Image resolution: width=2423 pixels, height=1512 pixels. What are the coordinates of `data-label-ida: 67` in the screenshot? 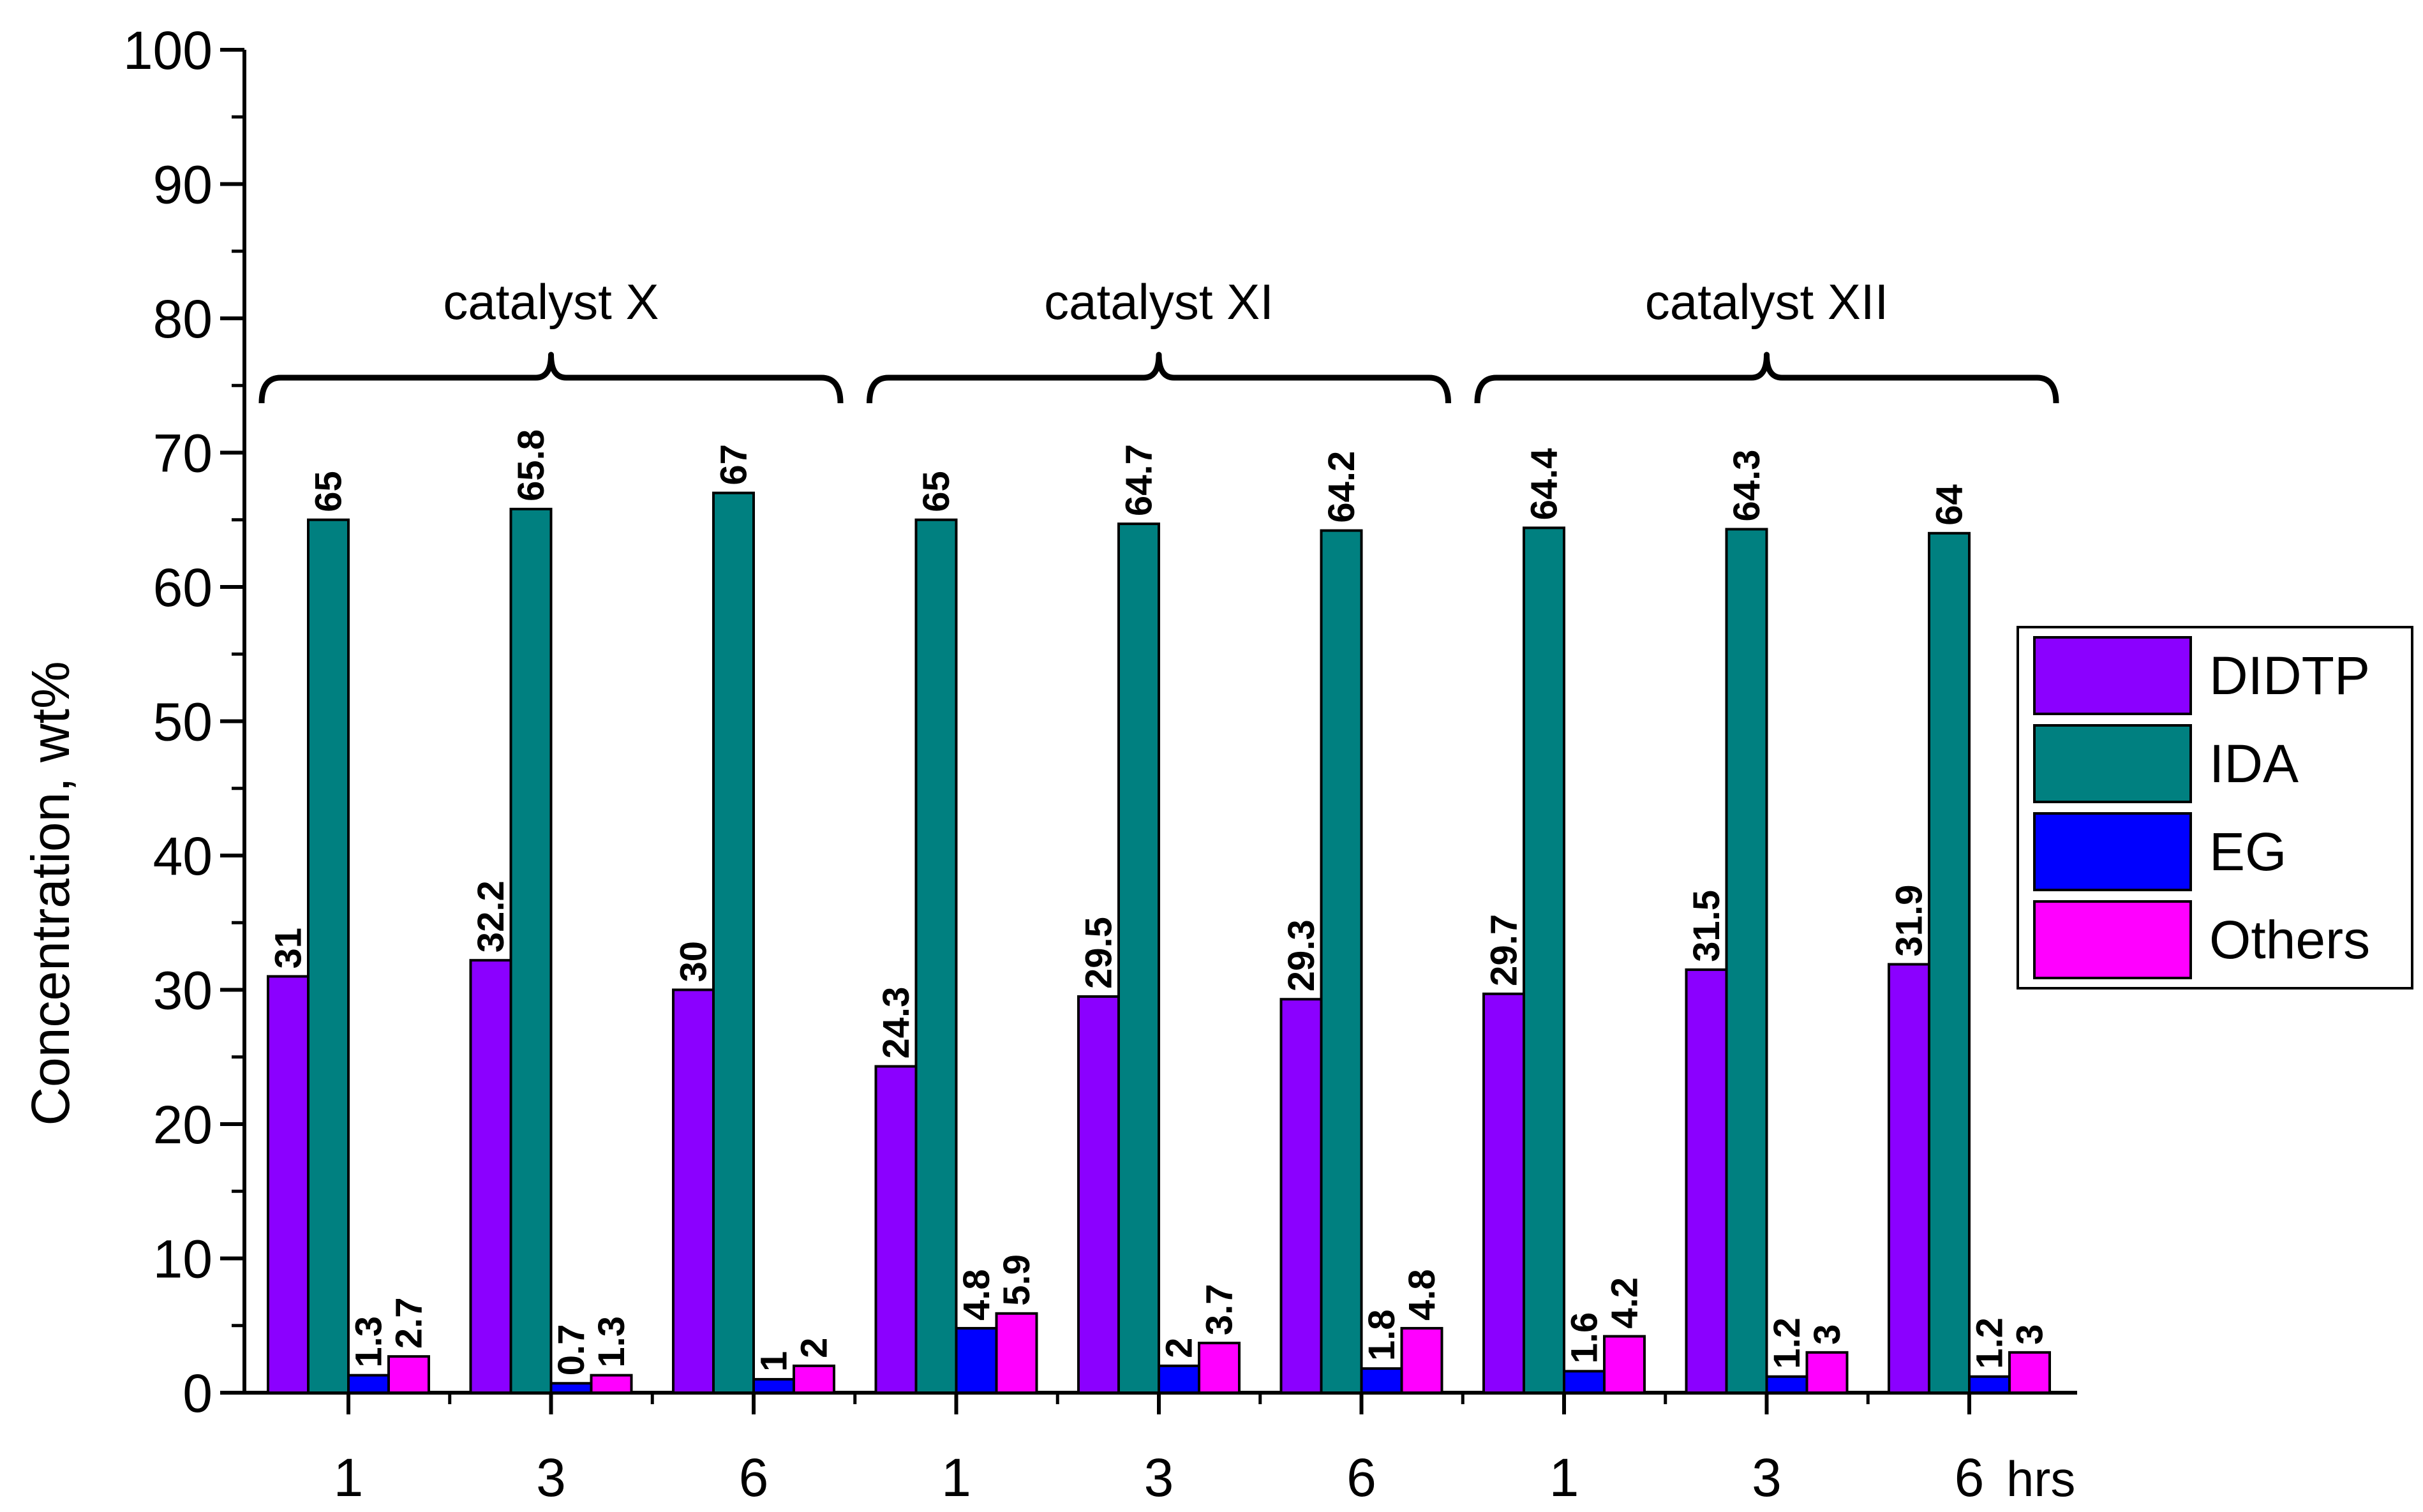 It's located at (734, 464).